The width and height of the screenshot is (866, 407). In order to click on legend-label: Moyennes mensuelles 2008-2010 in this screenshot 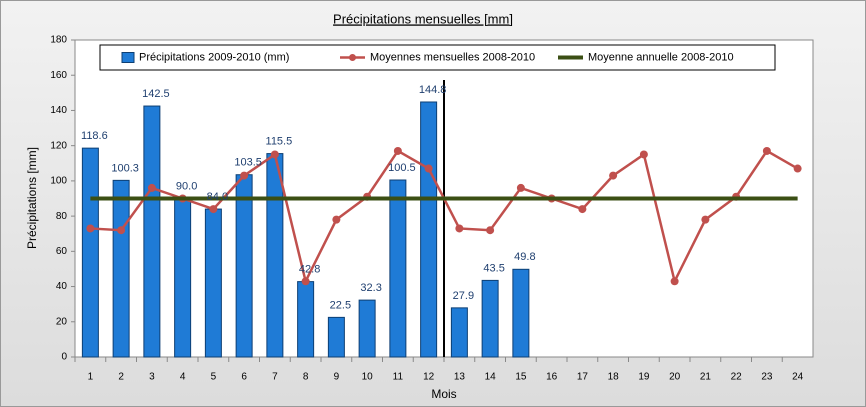, I will do `click(452, 57)`.